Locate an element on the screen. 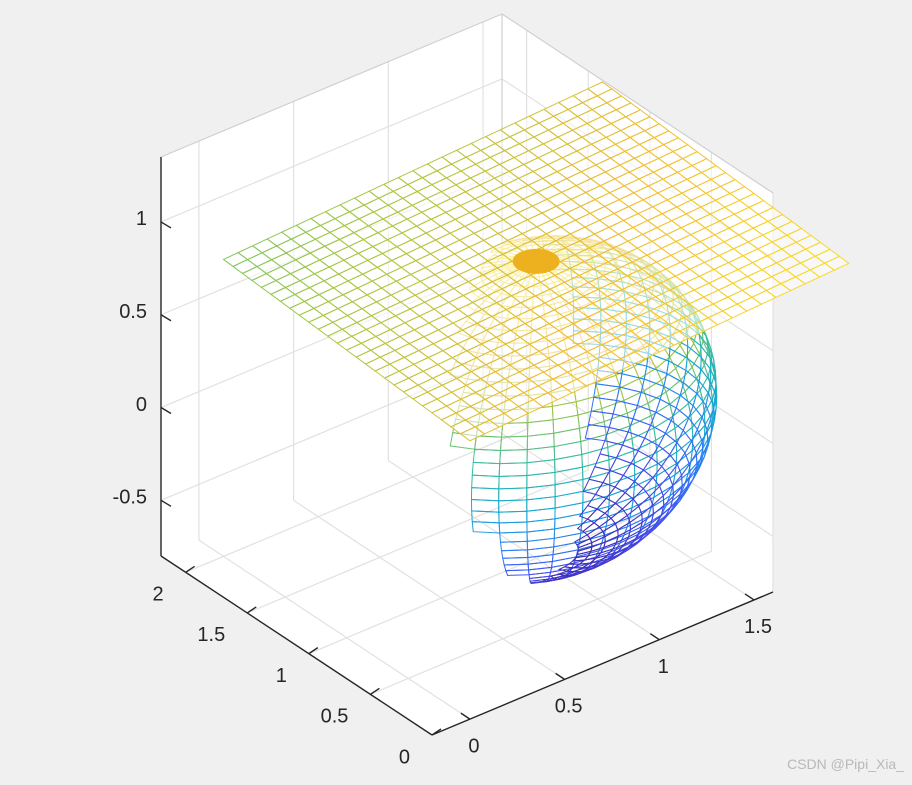 Image resolution: width=912 pixels, height=785 pixels. x-tick-label: 0.5 is located at coordinates (569, 707).